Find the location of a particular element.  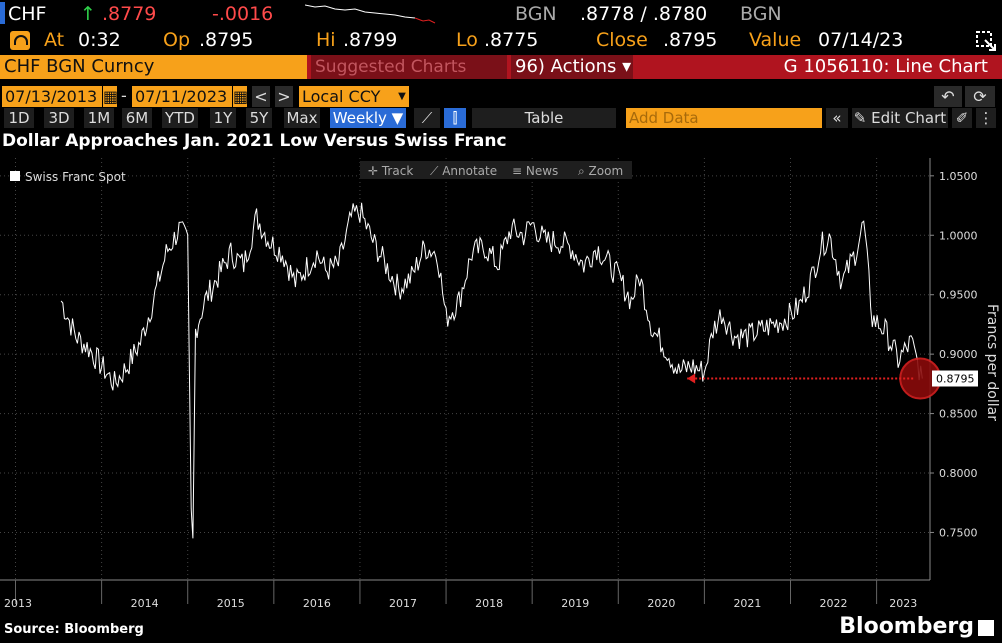

bloomberg-mark-icon is located at coordinates (986, 628).